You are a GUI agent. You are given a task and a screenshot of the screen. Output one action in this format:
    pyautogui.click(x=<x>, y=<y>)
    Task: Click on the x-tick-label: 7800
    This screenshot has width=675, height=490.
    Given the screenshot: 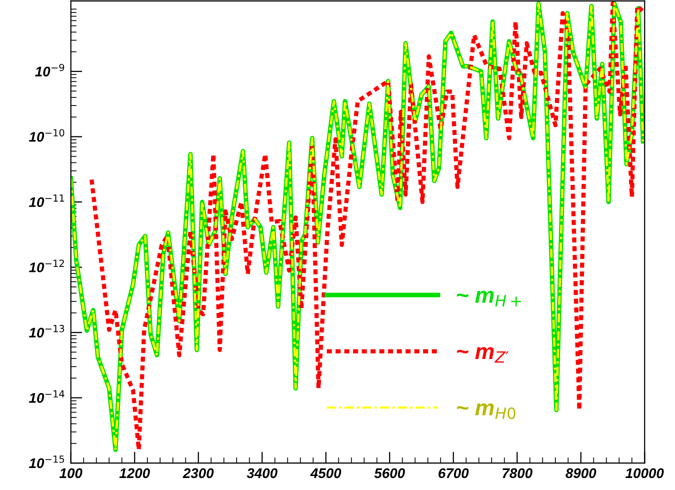 What is the action you would take?
    pyautogui.click(x=517, y=473)
    